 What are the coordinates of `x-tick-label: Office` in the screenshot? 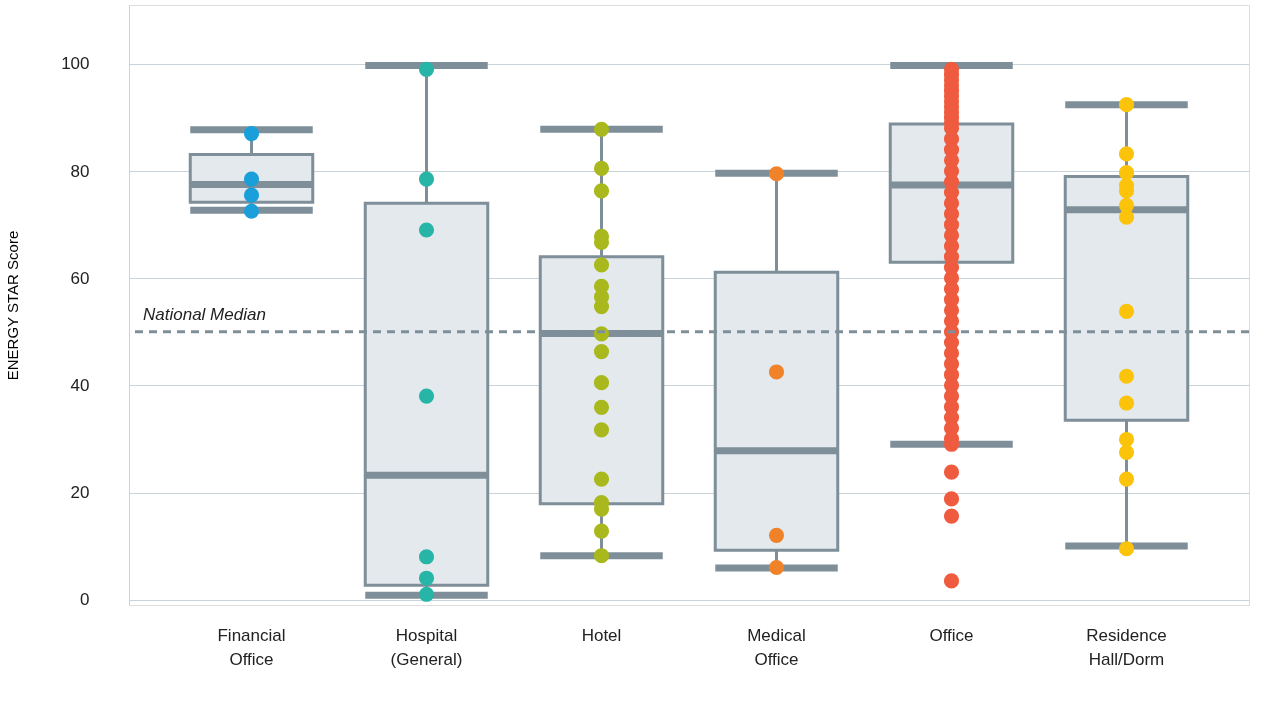 It's located at (951, 635).